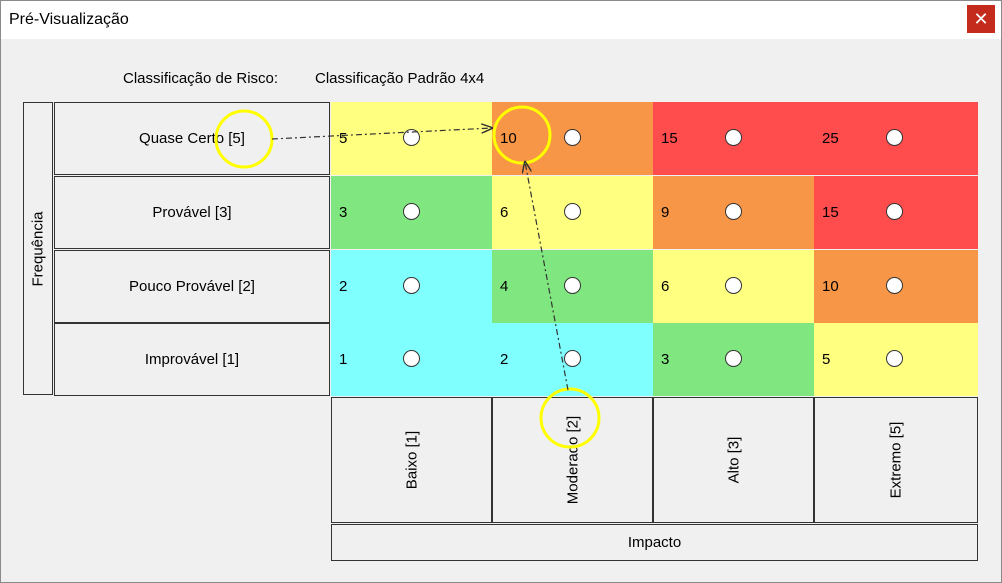  I want to click on risk-cell: 4, so click(572, 286).